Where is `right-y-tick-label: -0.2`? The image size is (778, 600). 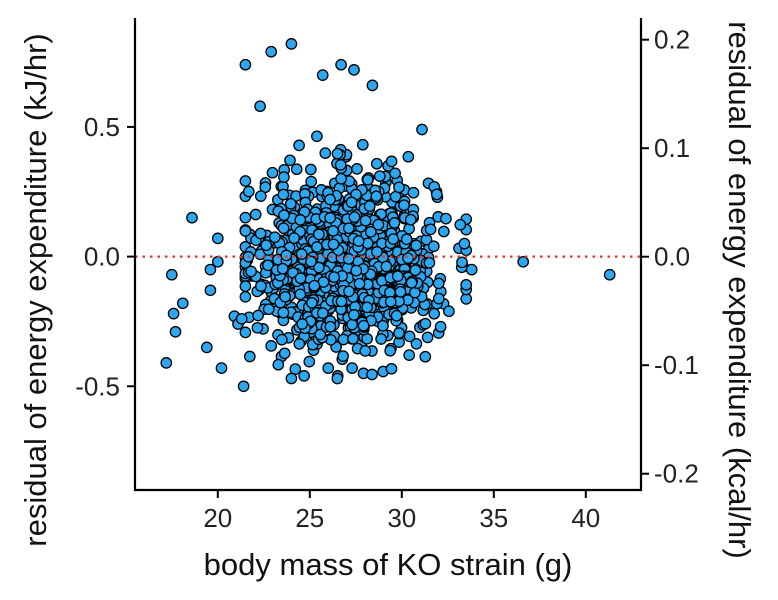 right-y-tick-label: -0.2 is located at coordinates (676, 474).